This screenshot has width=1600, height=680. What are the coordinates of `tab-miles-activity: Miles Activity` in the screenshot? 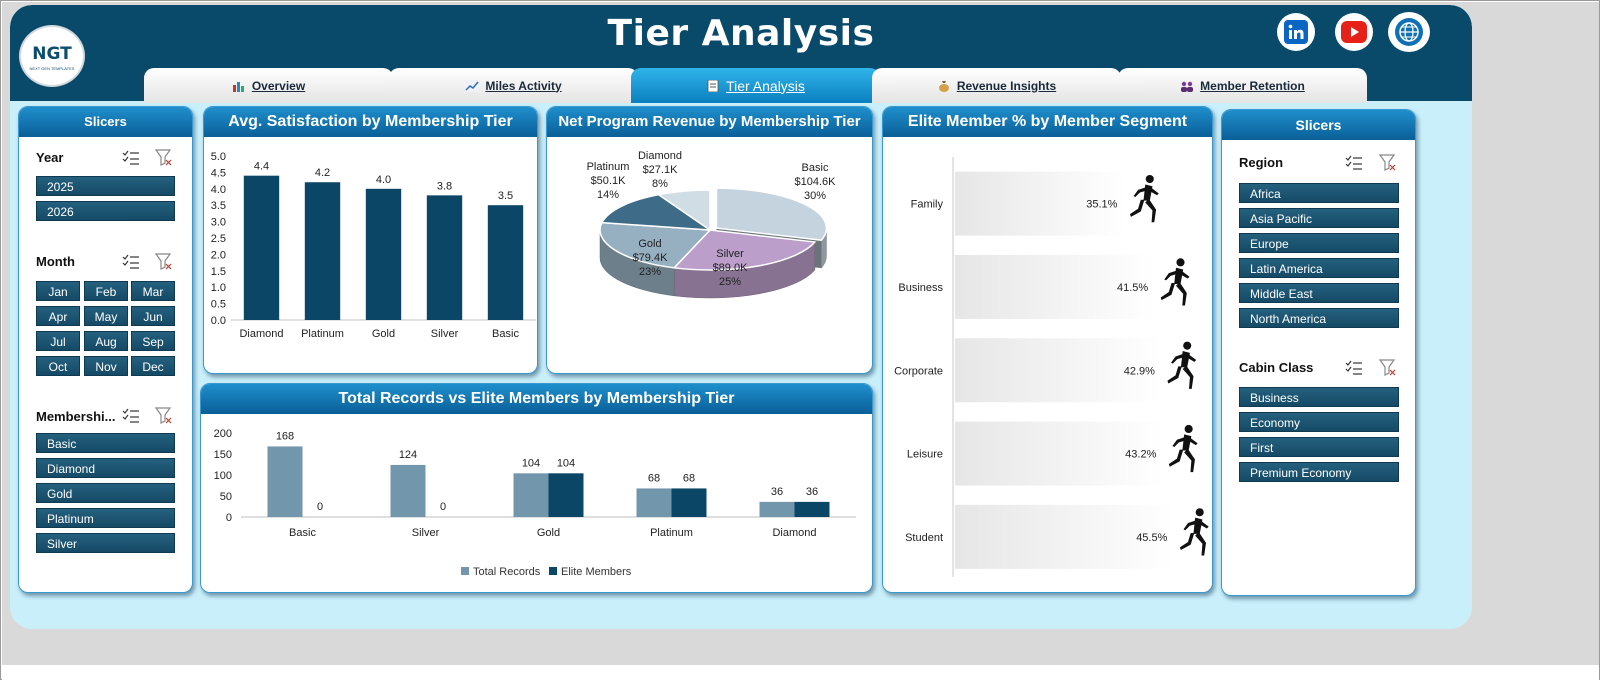 It's located at (513, 85).